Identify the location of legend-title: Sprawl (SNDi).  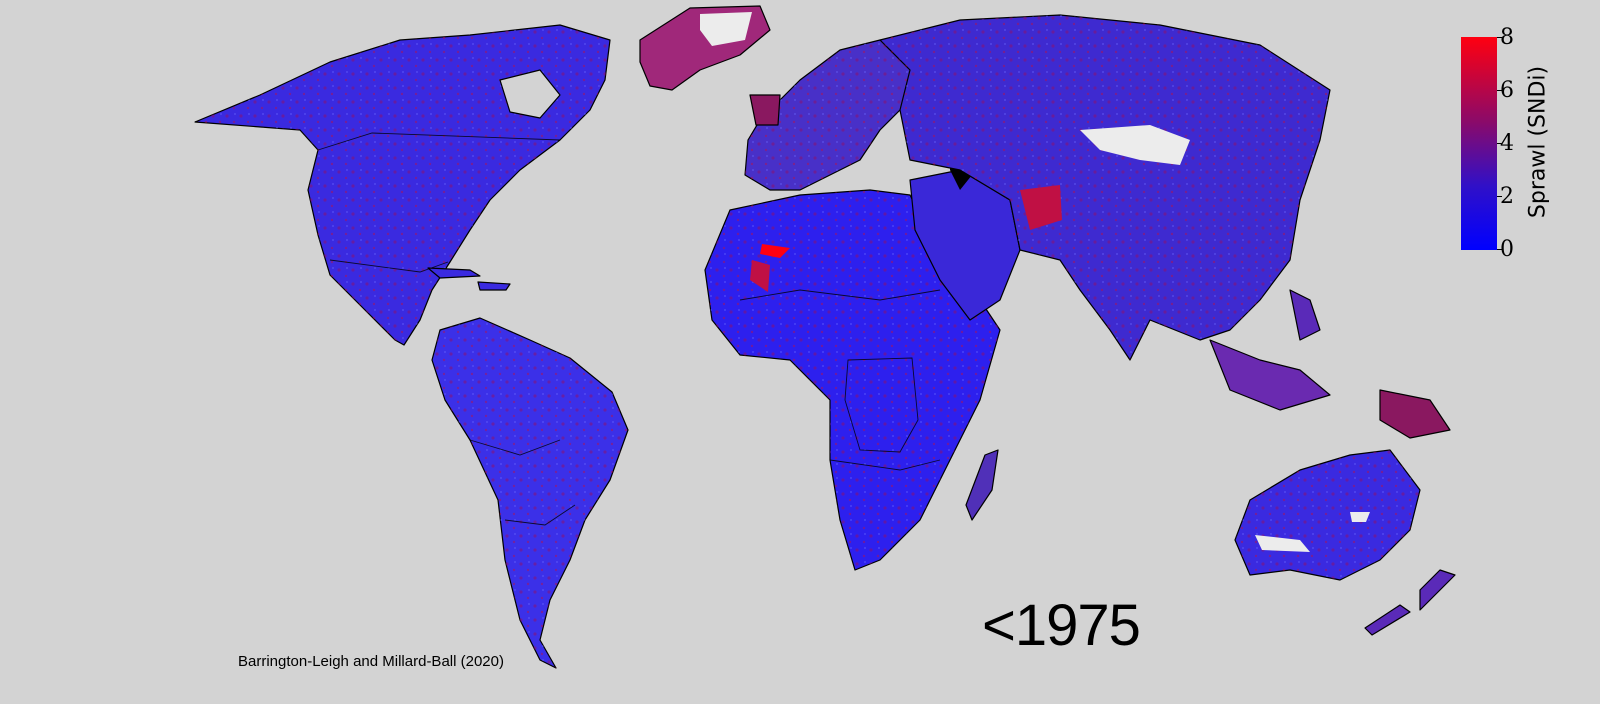
(1538, 142).